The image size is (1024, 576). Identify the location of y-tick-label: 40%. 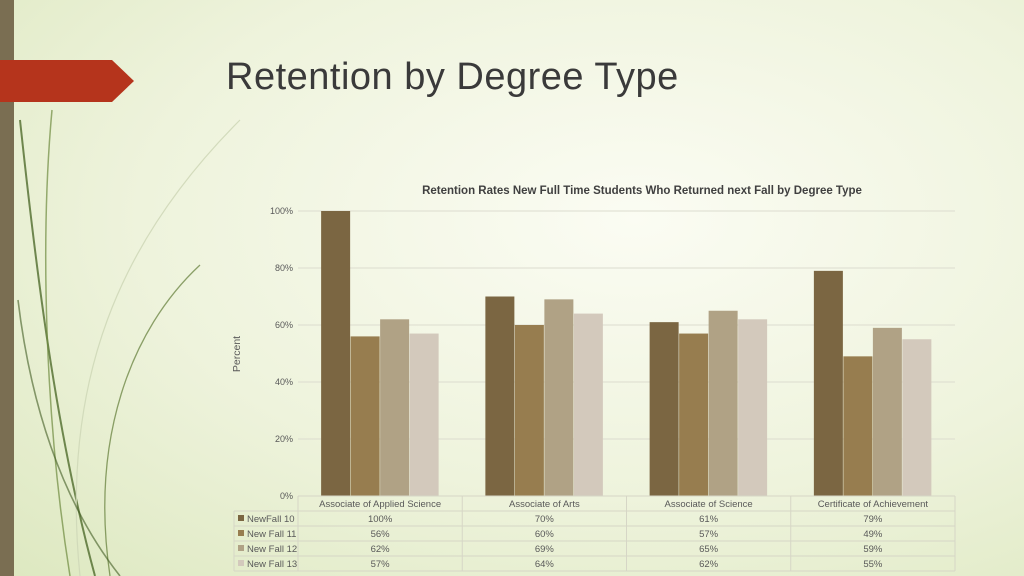
(284, 382).